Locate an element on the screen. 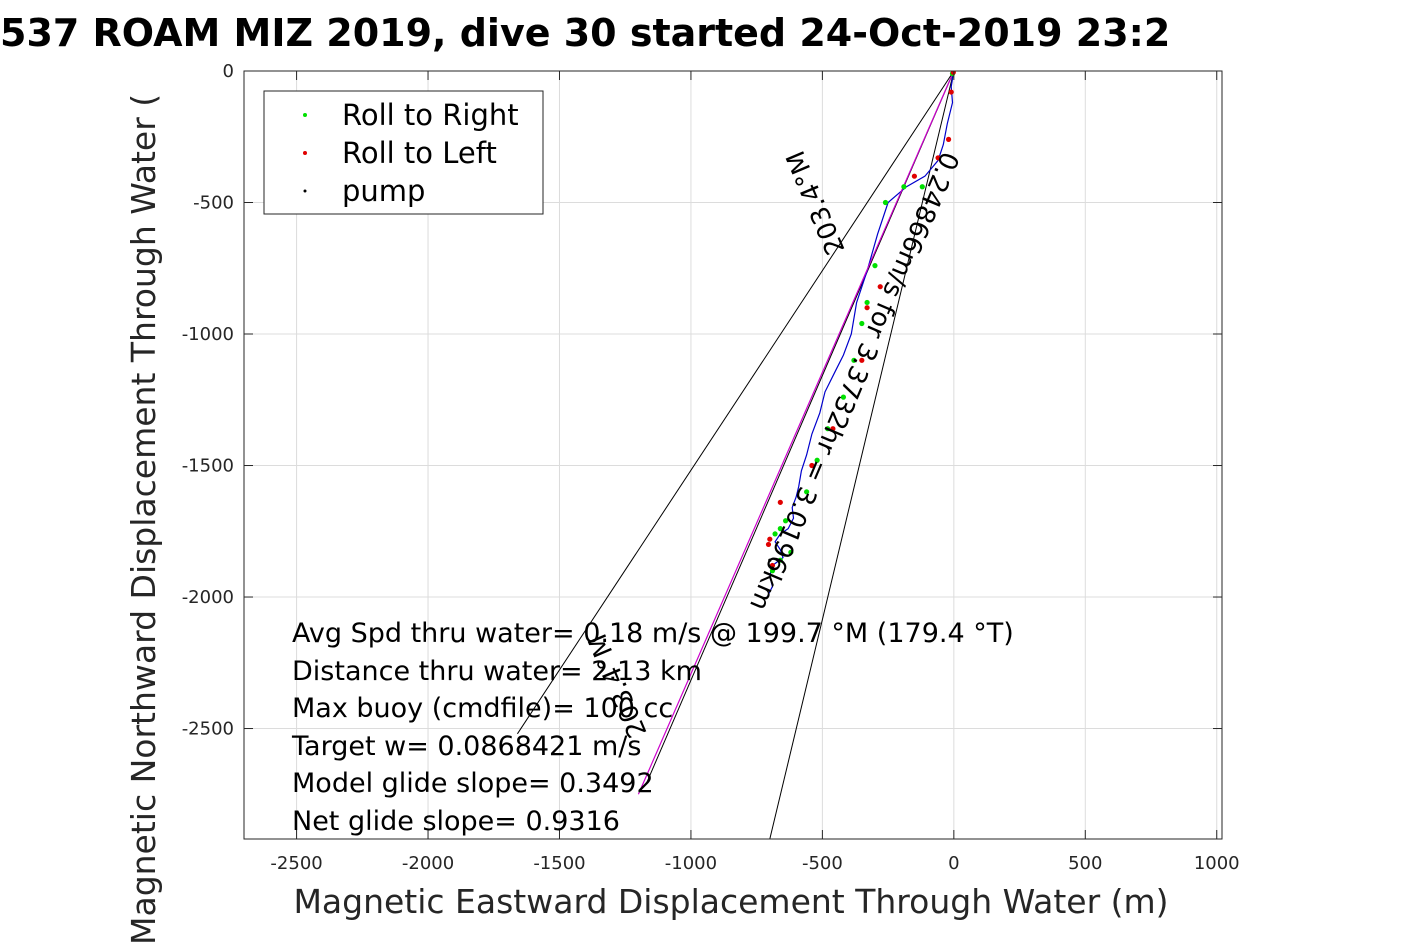  y-tick-label: 0 is located at coordinates (228, 71).